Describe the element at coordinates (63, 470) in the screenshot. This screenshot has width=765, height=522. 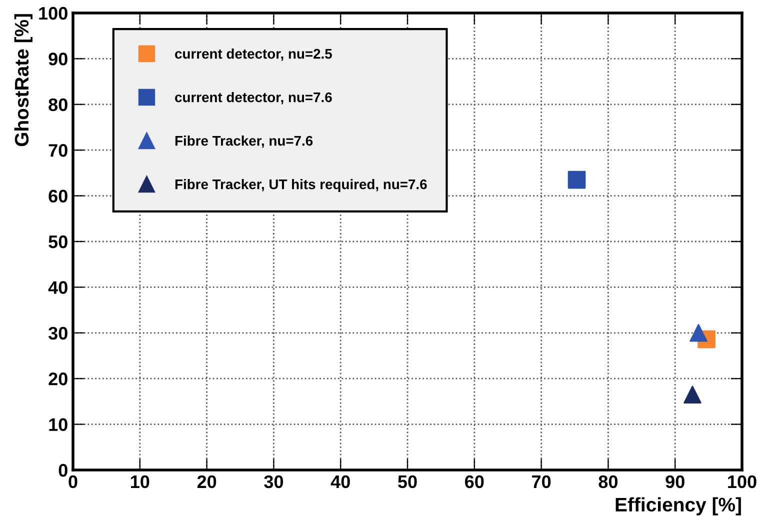
I see `y-tick-label: 0` at that location.